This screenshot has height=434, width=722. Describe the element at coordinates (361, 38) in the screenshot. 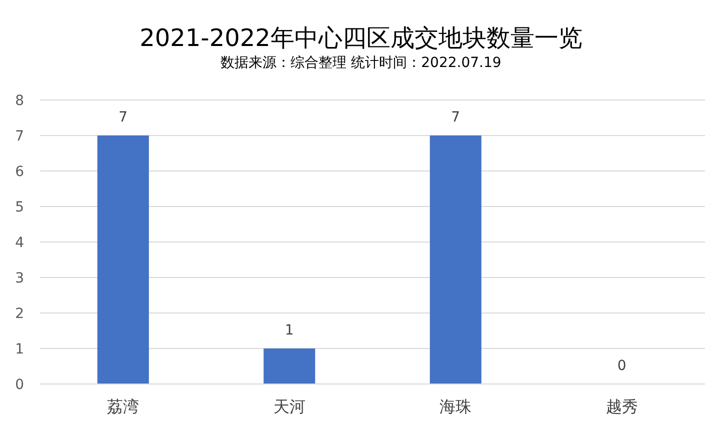

I see `chart-title: 2021-2022年中心四区成交地块数量一览` at that location.